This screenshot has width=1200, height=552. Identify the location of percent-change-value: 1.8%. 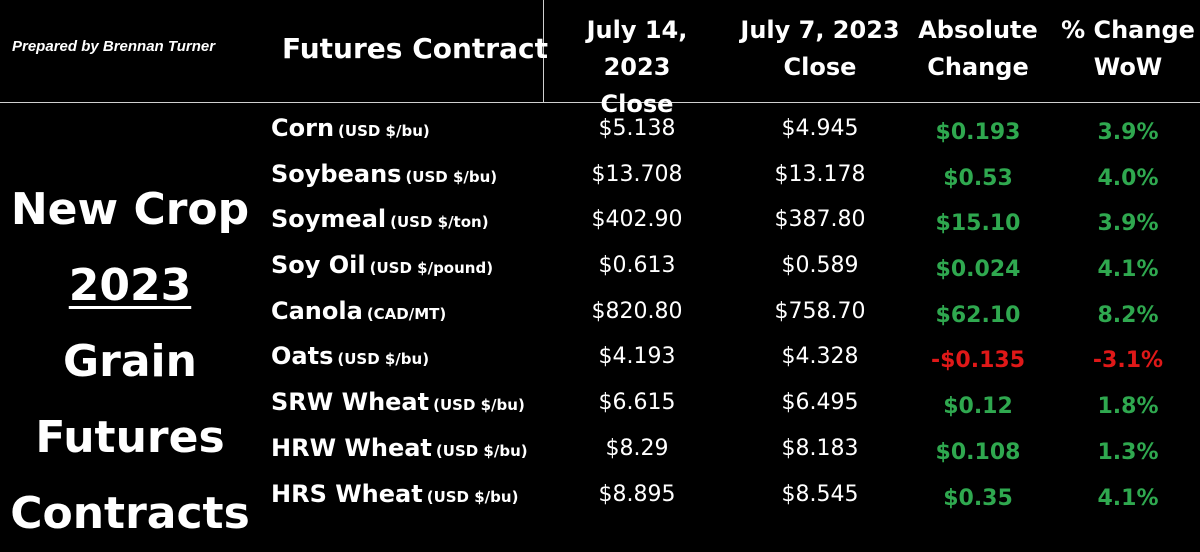
(1128, 407).